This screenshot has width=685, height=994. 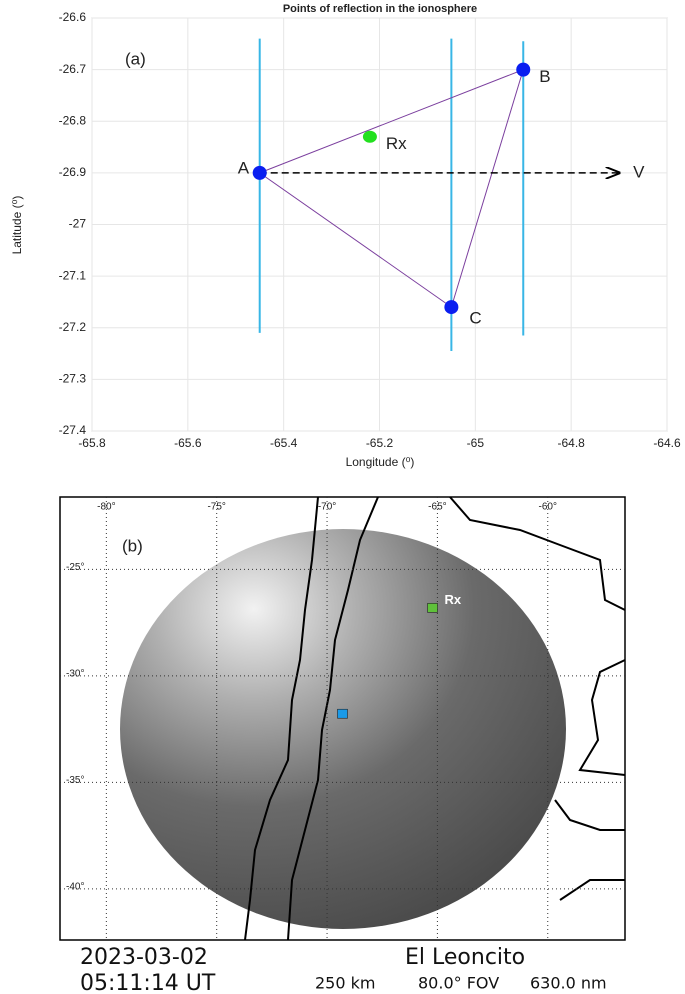 What do you see at coordinates (327, 507) in the screenshot?
I see `lon-tick-label: -70°` at bounding box center [327, 507].